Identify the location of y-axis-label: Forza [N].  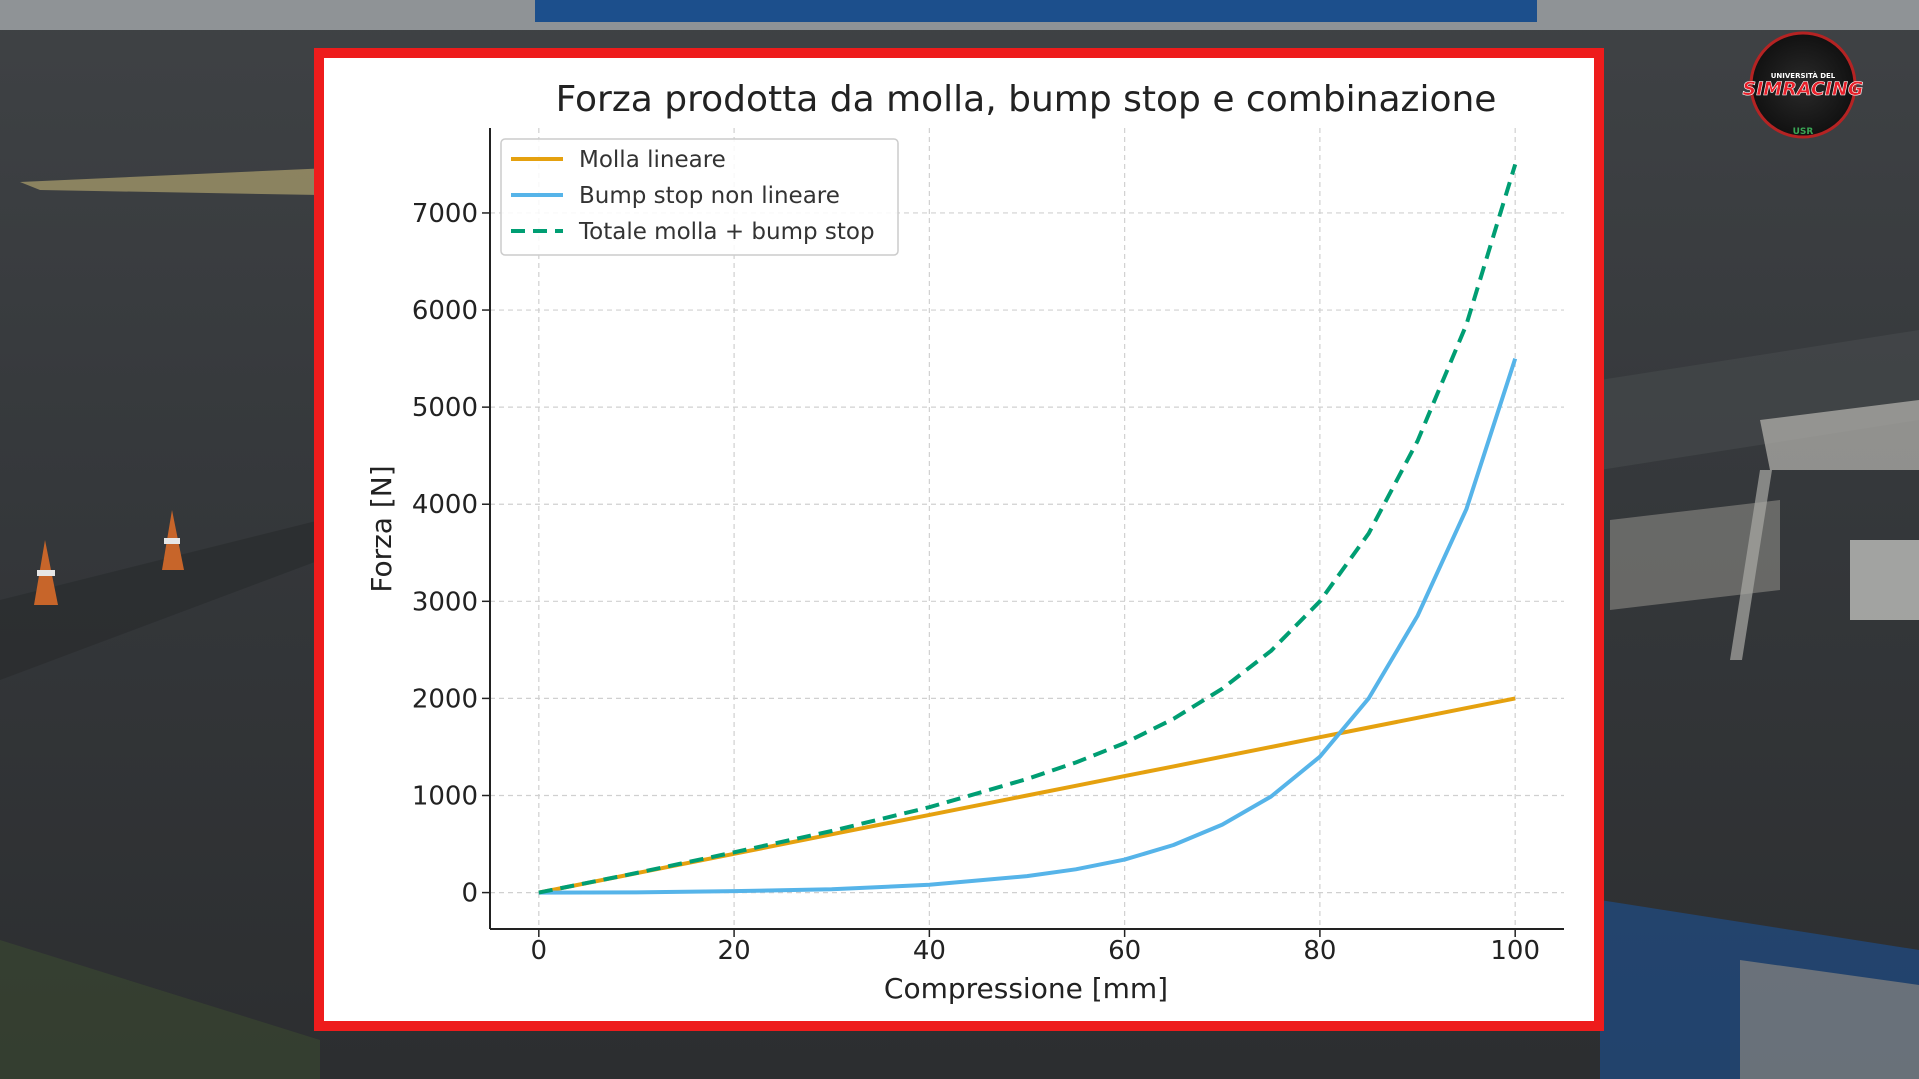
(381, 528).